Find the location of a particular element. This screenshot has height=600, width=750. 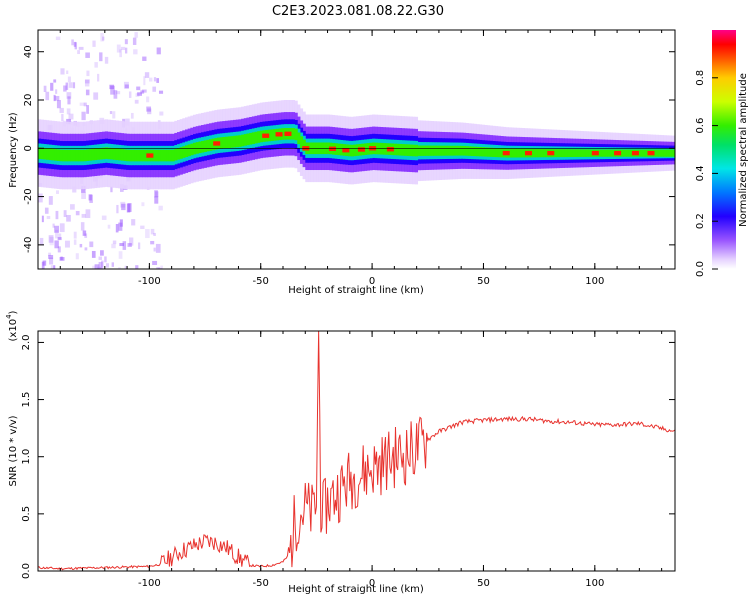

chart-title: C2E3.2023.081.08.22.G30 is located at coordinates (358, 11).